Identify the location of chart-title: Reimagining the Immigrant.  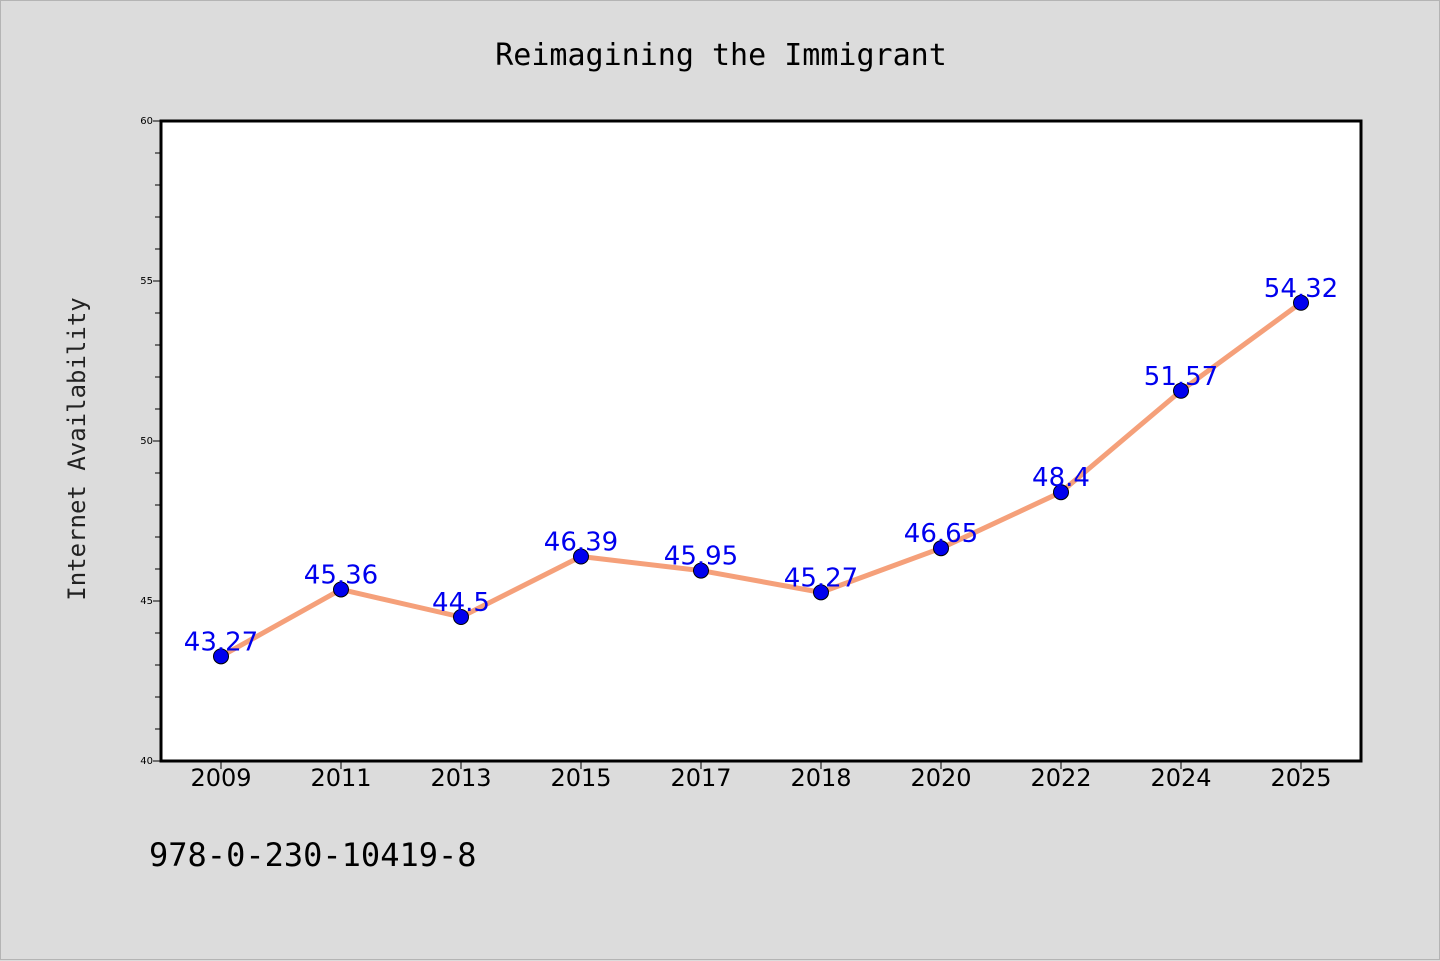
(721, 55).